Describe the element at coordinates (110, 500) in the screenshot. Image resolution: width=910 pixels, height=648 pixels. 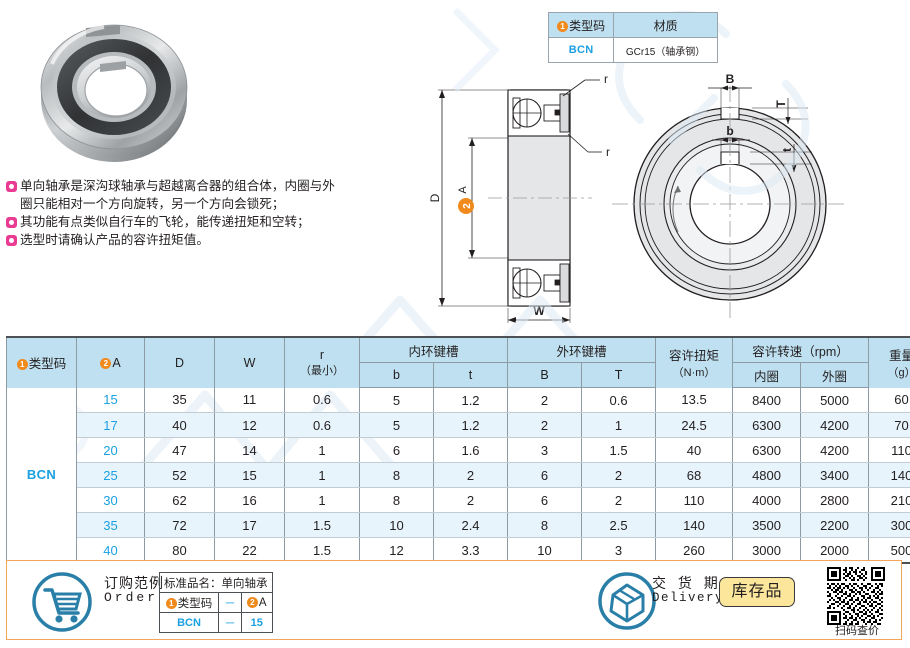
I see `spec-cell-a: 30` at that location.